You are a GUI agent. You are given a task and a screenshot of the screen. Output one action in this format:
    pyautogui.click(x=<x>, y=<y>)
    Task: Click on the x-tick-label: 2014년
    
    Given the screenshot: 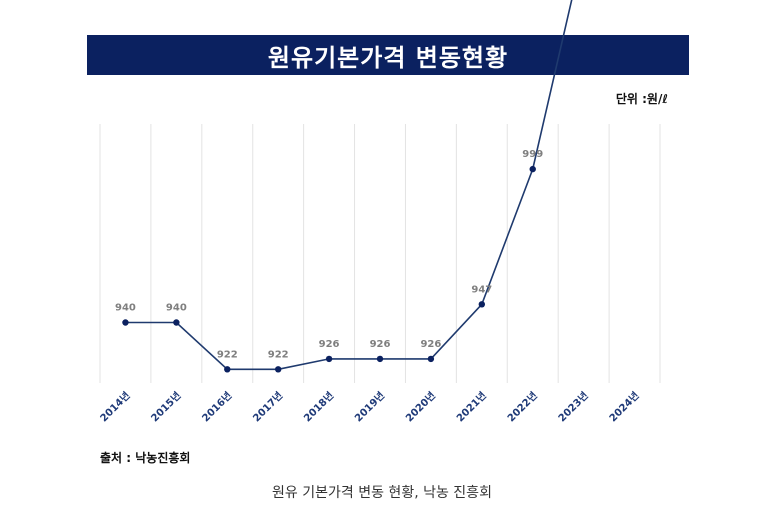 What is the action you would take?
    pyautogui.click(x=114, y=406)
    